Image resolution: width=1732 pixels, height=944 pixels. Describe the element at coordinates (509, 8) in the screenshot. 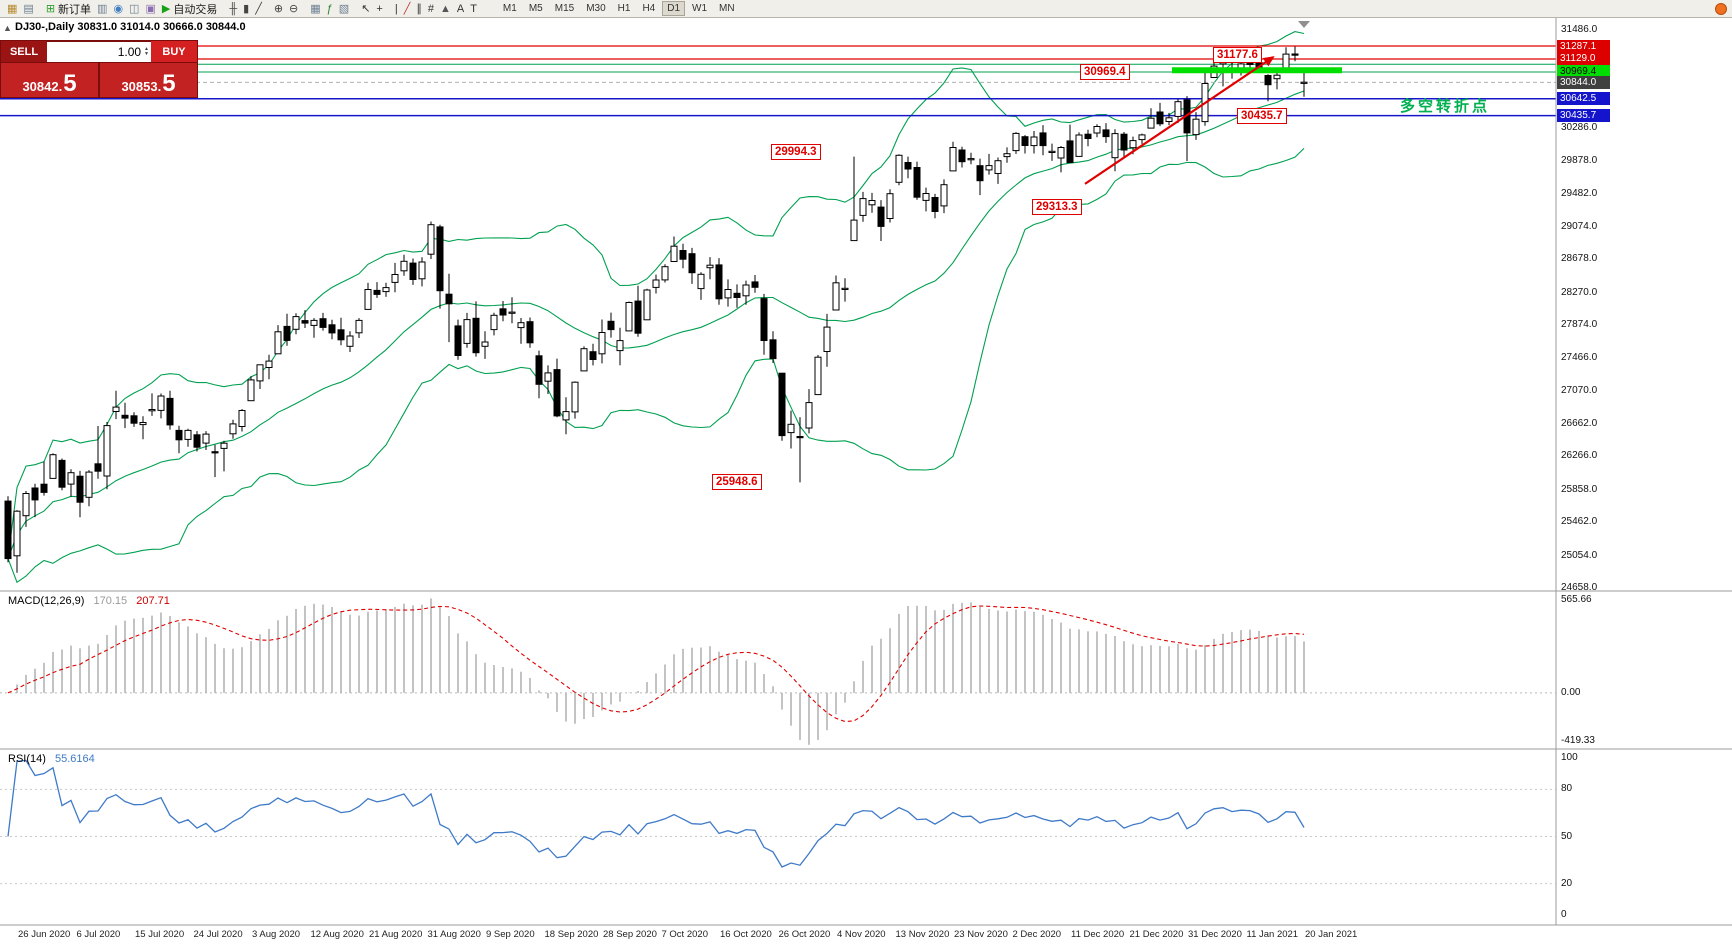

I see `timeframe-m1: M1` at that location.